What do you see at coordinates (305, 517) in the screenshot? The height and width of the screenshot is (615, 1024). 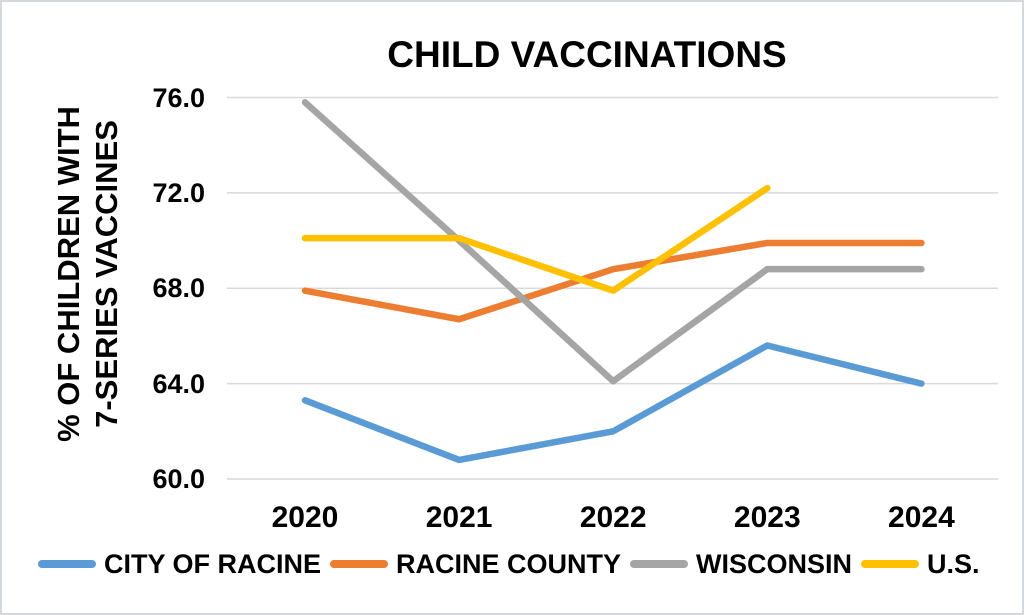 I see `x-axis-label: 2020` at bounding box center [305, 517].